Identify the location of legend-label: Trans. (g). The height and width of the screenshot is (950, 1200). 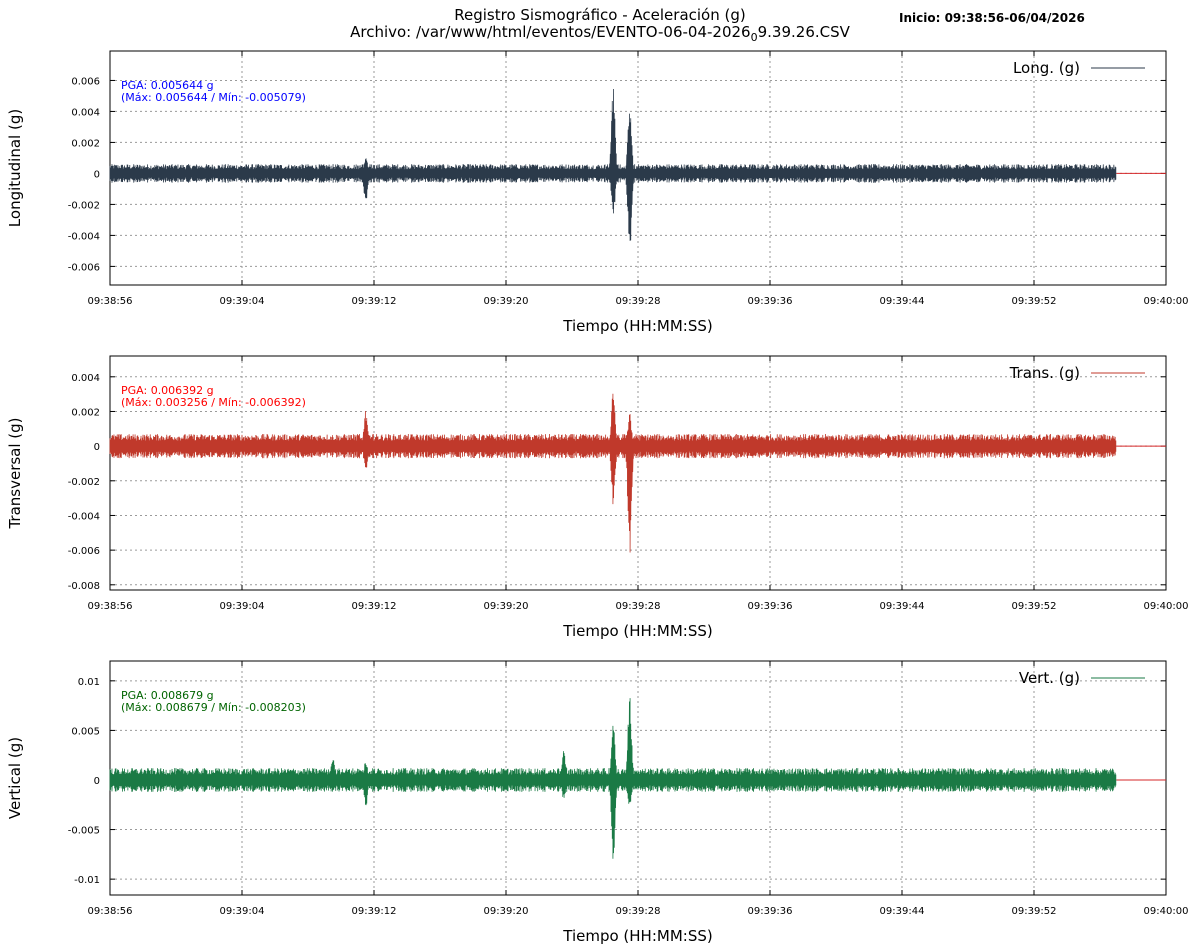
(1044, 373).